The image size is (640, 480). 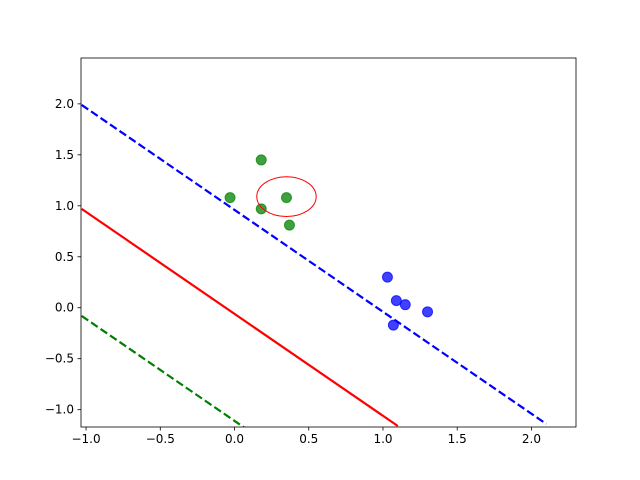 What do you see at coordinates (382, 439) in the screenshot?
I see `x-tick-label: 1.0` at bounding box center [382, 439].